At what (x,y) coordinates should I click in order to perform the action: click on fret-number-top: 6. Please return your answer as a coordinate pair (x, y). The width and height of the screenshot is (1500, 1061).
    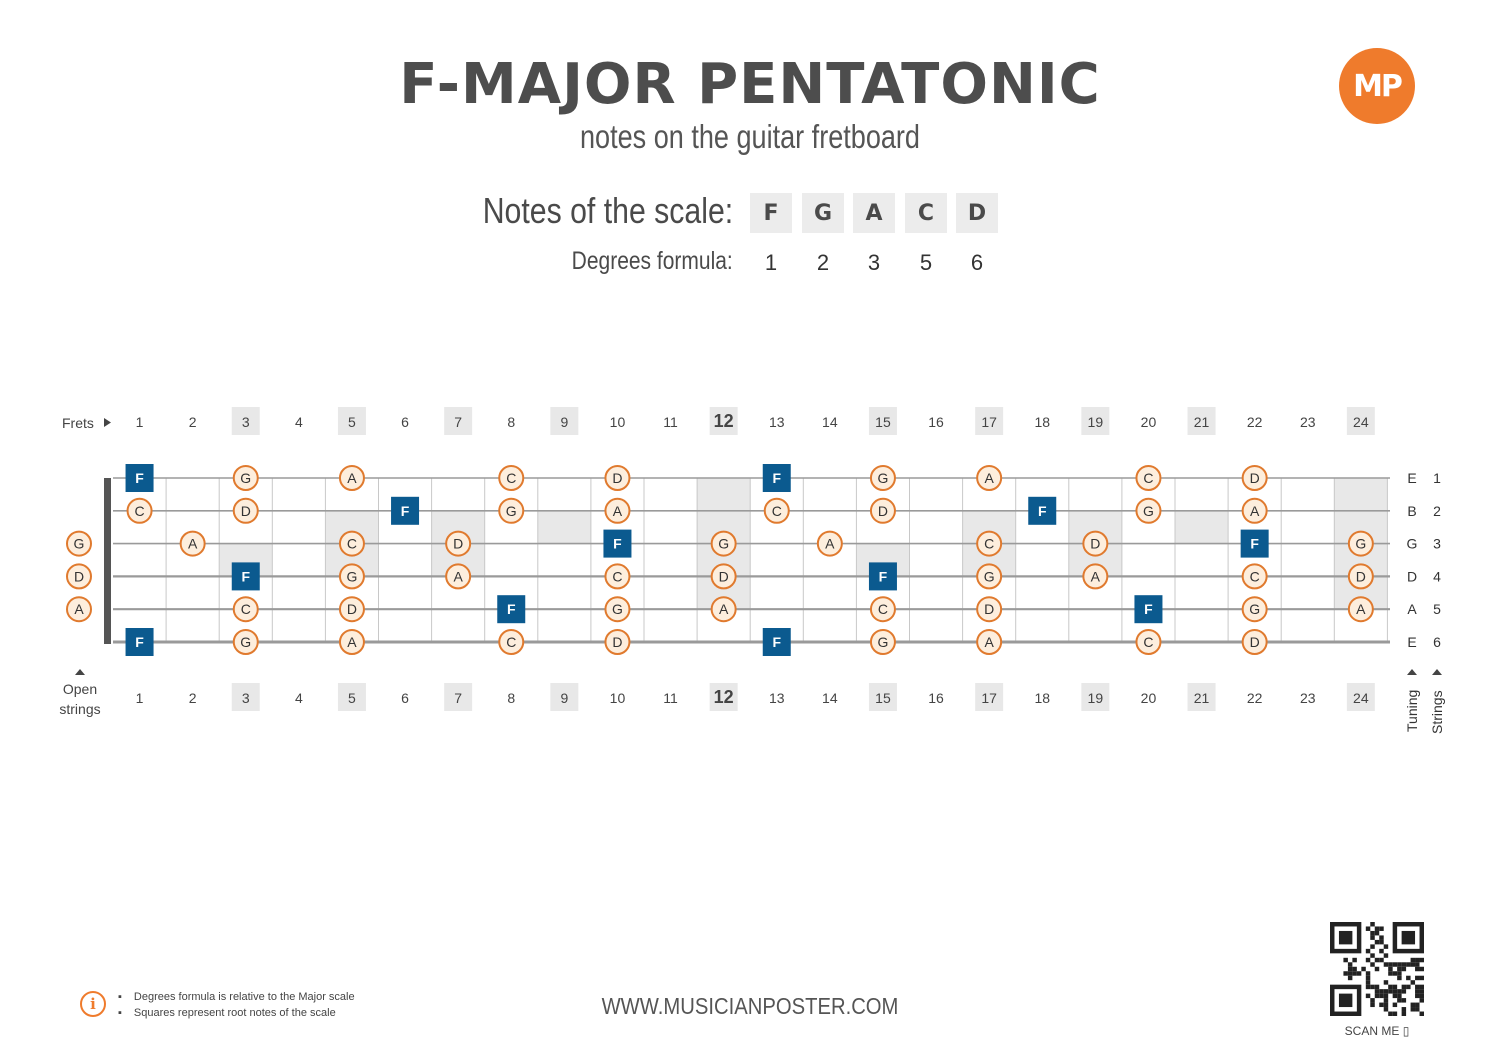
    Looking at the image, I should click on (405, 422).